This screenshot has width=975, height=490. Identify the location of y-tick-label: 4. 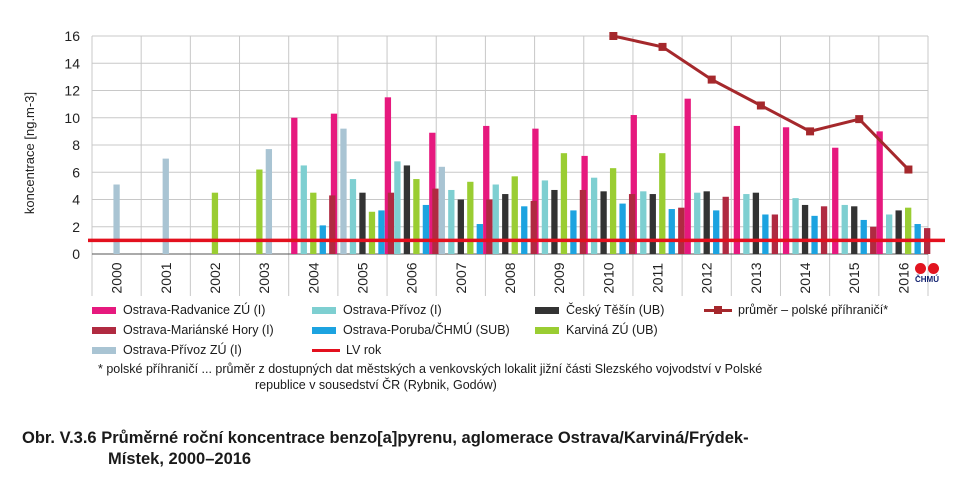
(76, 200).